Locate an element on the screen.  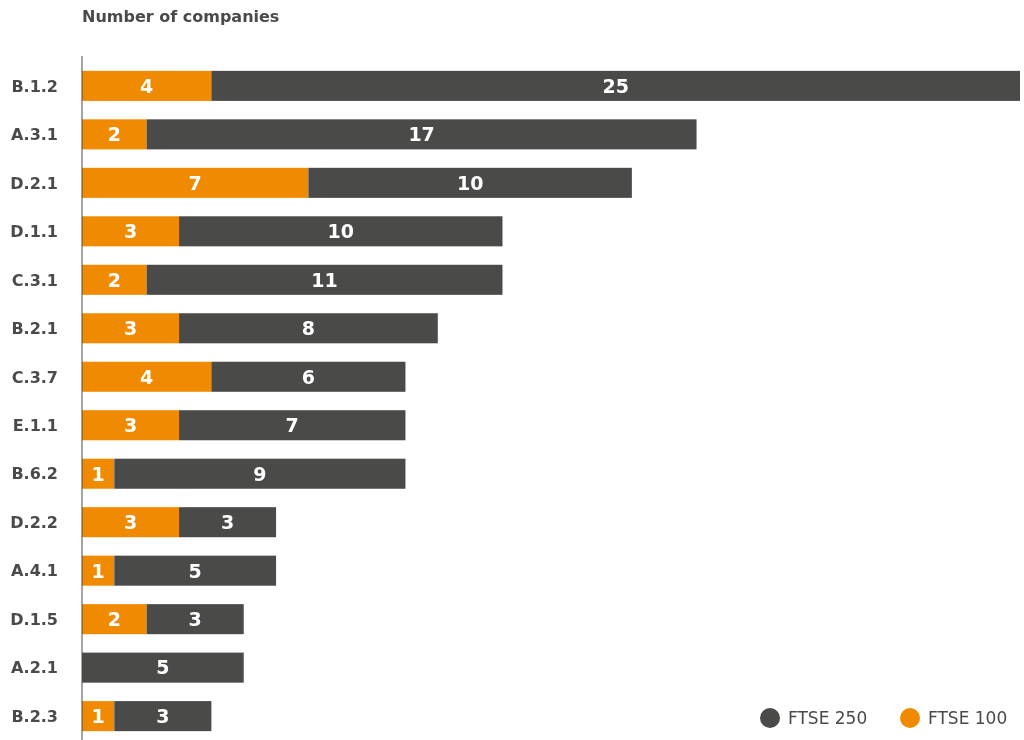
data-label: 11 is located at coordinates (324, 279).